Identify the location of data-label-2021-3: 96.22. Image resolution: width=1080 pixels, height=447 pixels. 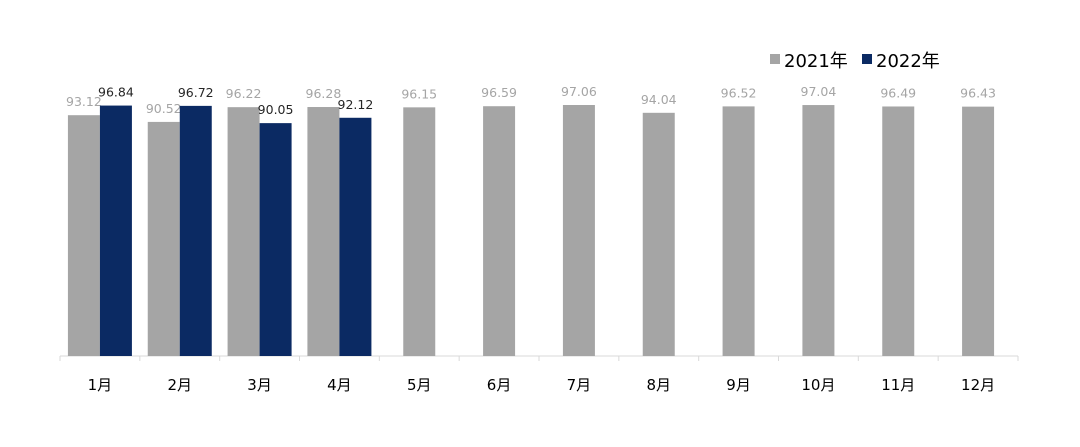
(244, 93).